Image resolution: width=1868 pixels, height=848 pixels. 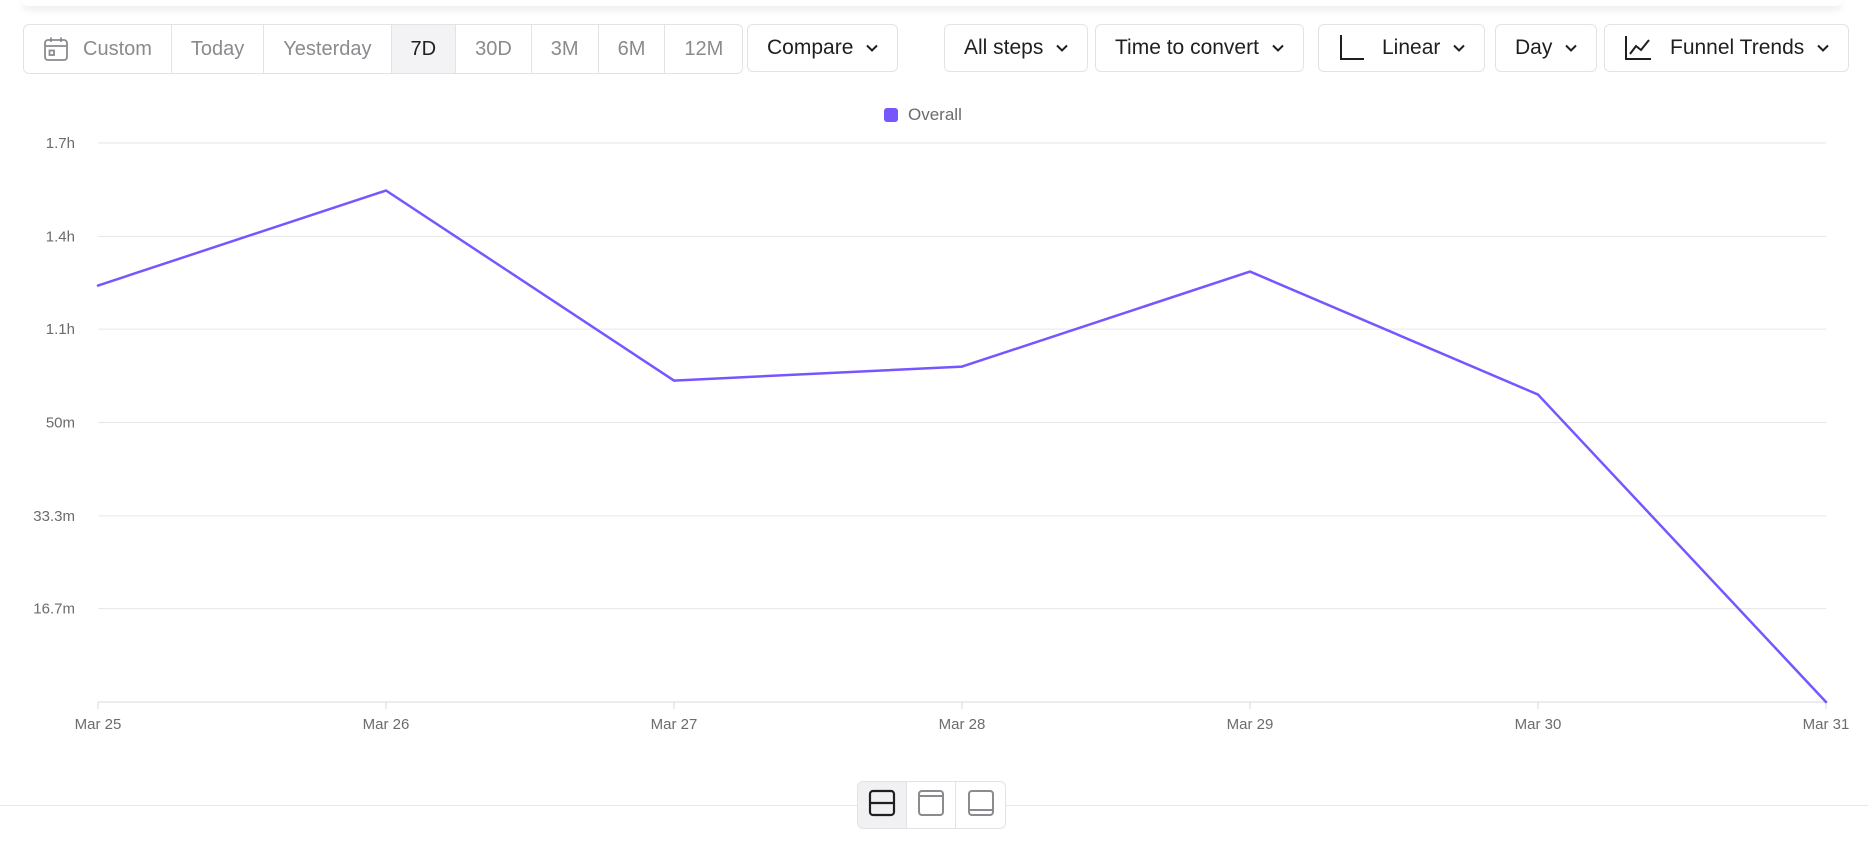 What do you see at coordinates (810, 47) in the screenshot?
I see `compare-label: Compare` at bounding box center [810, 47].